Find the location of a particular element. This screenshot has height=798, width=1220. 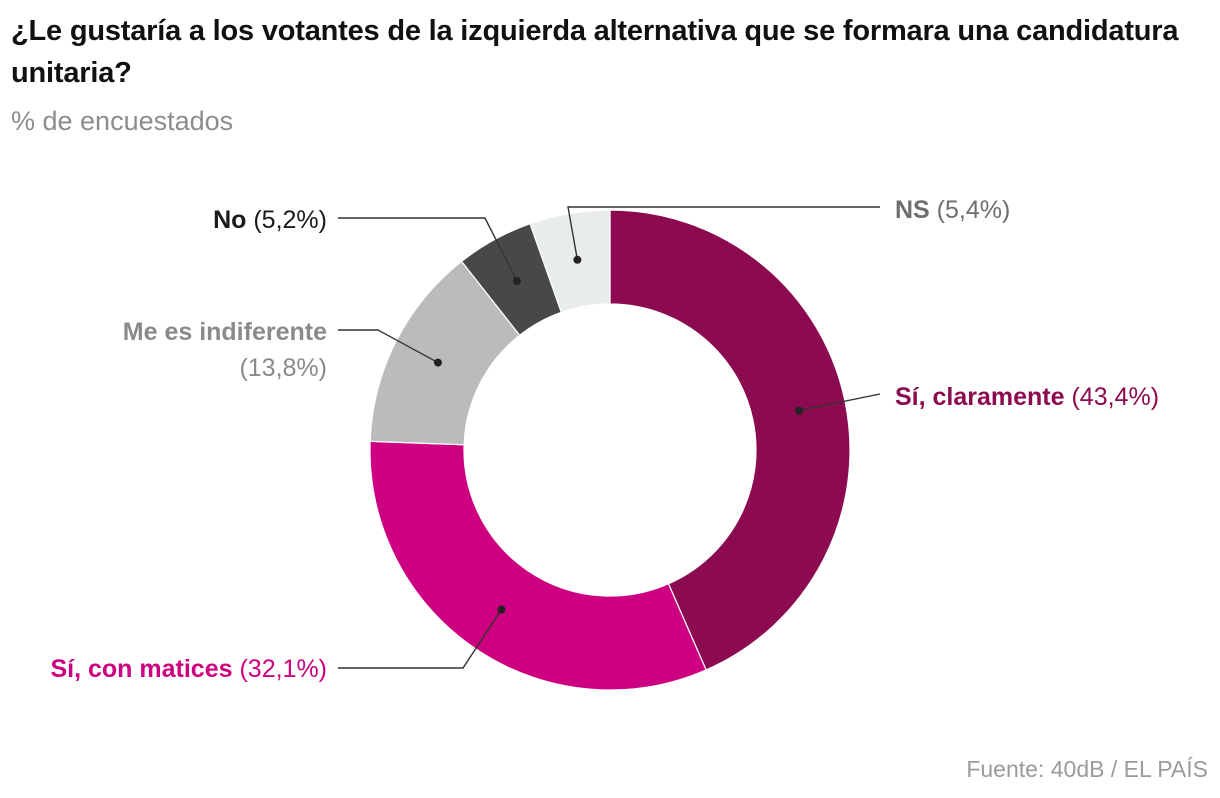

slice-label-name: Sí, claramente is located at coordinates (980, 397).